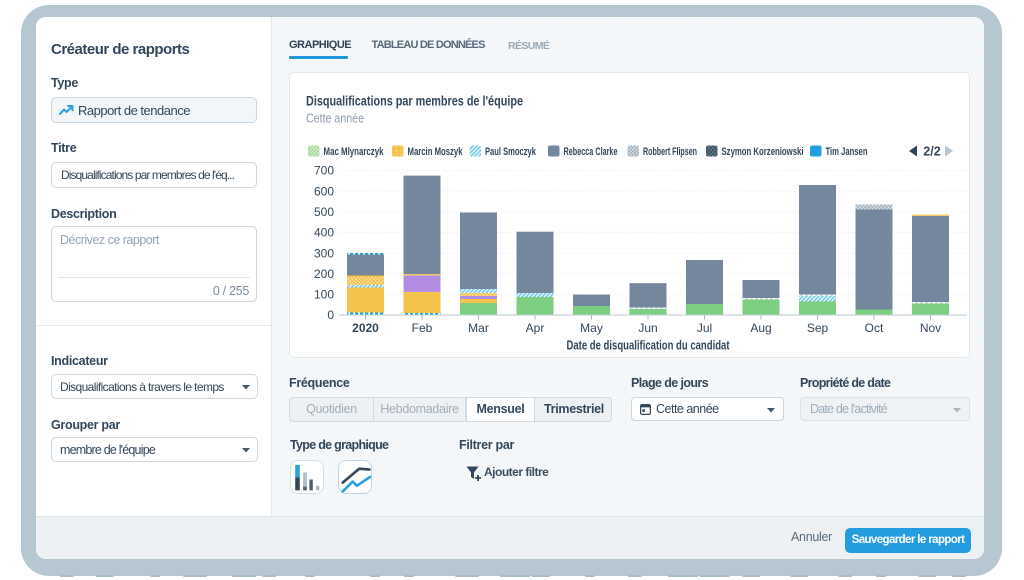  What do you see at coordinates (324, 212) in the screenshot?
I see `svg-text: 500` at bounding box center [324, 212].